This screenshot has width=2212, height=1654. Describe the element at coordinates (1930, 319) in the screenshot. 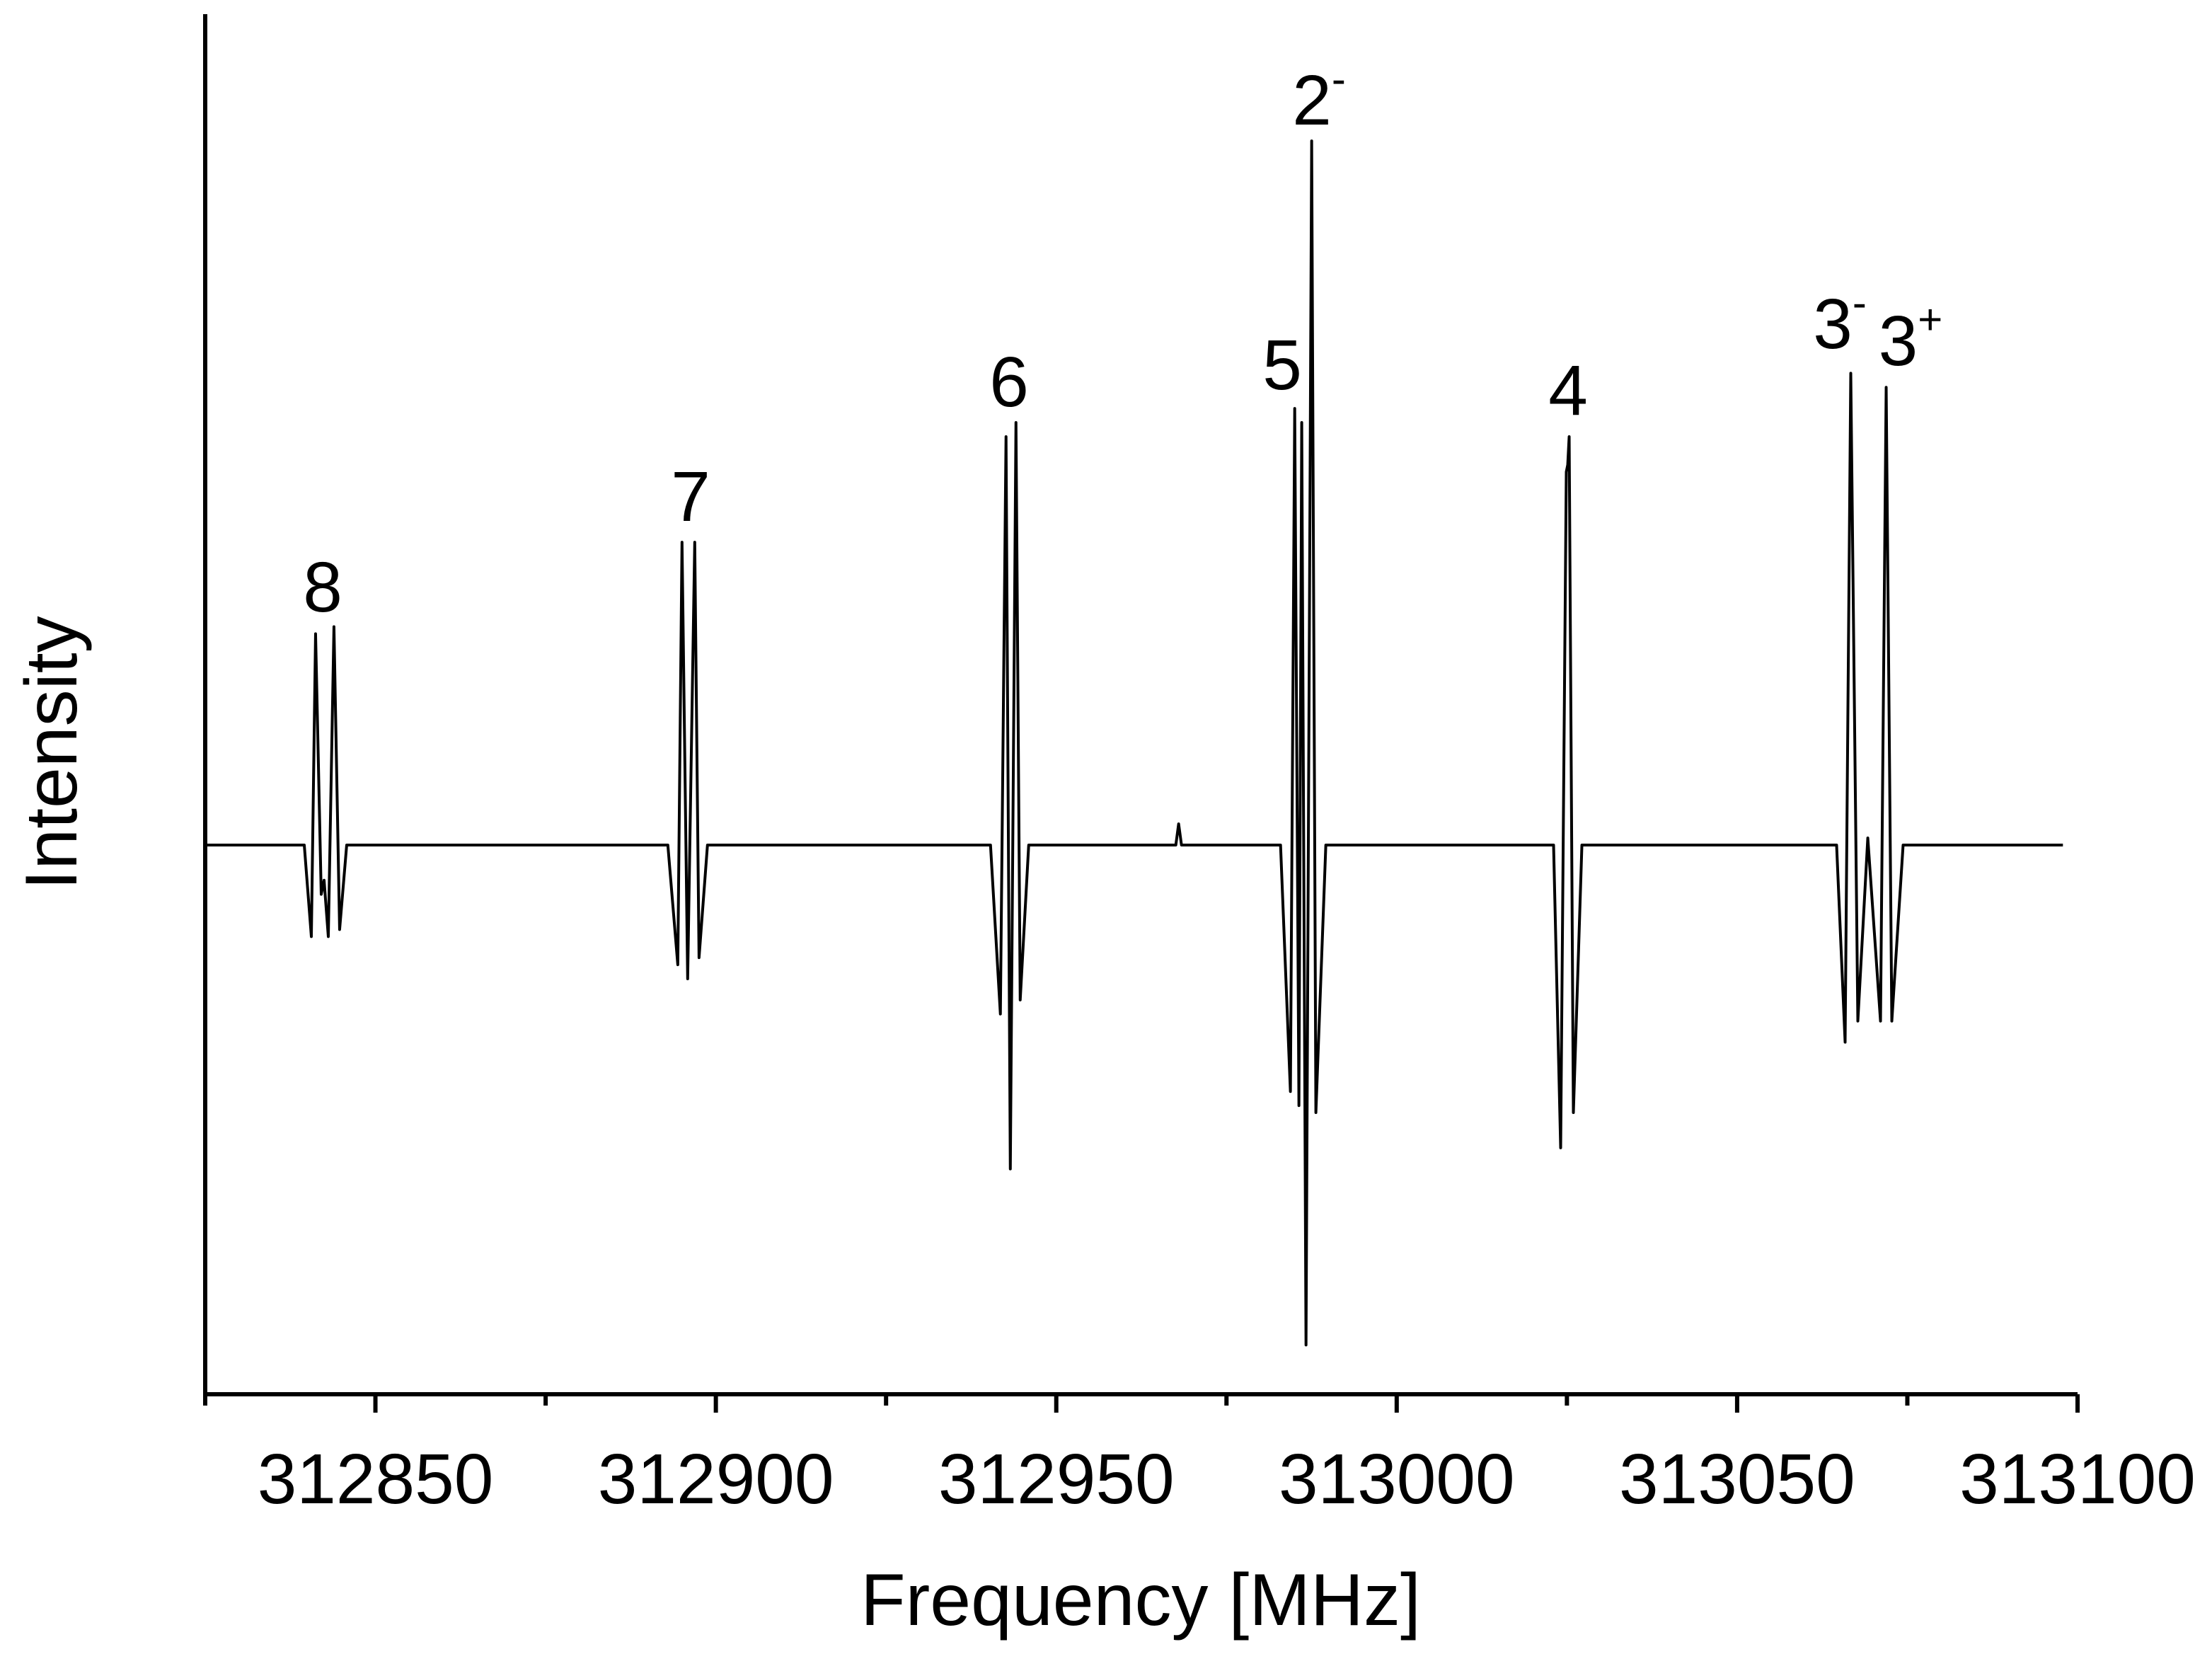

I see `peak-label-sup: +` at that location.